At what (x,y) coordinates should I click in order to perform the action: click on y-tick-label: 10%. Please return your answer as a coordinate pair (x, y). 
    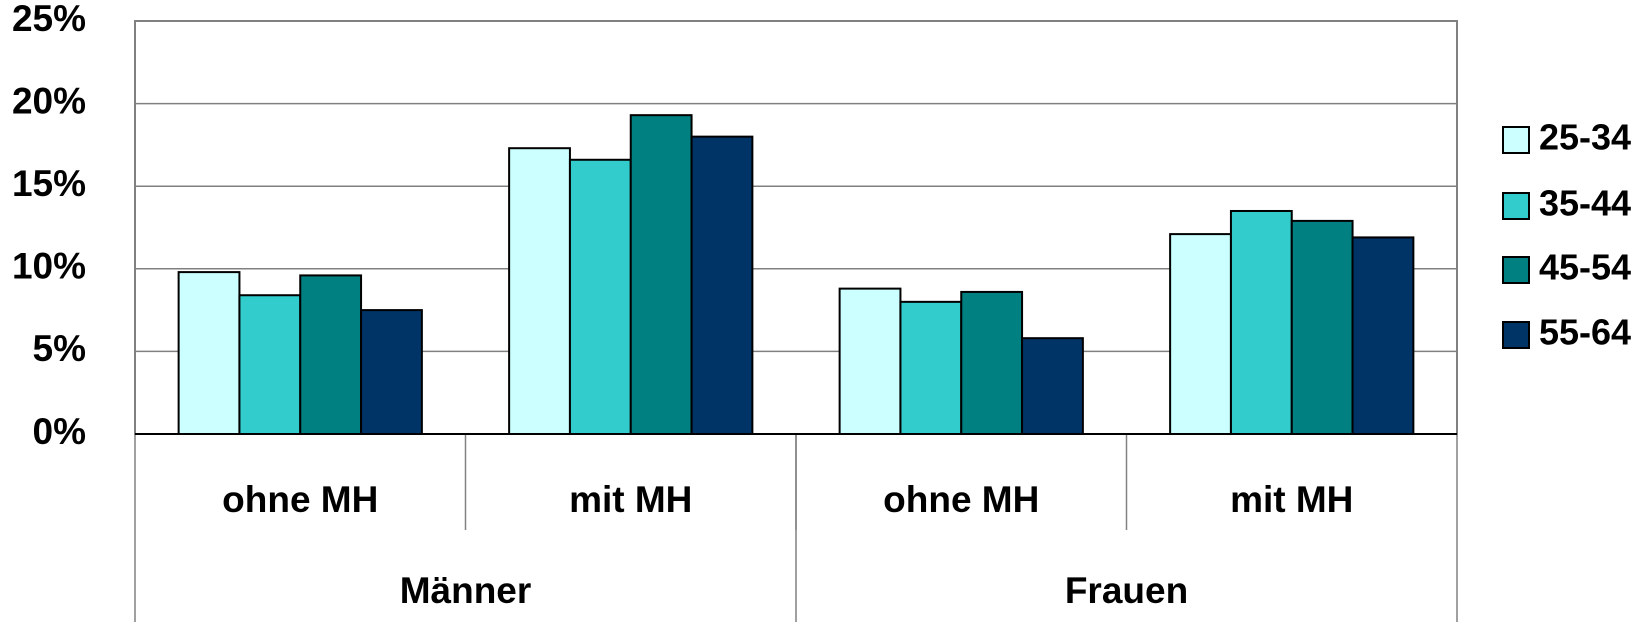
    Looking at the image, I should click on (49, 266).